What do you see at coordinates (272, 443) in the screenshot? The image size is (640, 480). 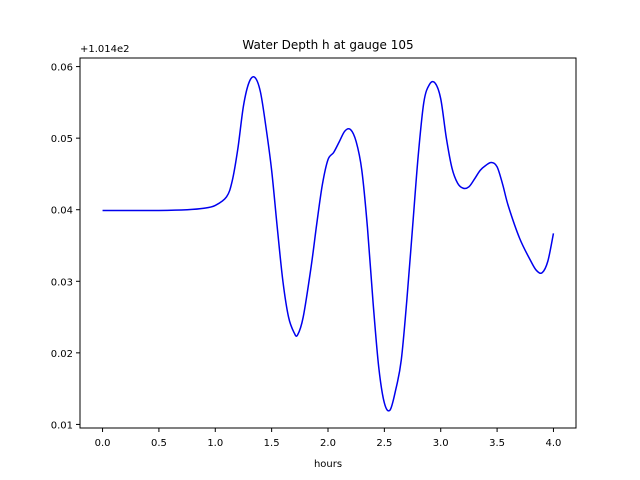 I see `x-tick-label: 1.5` at bounding box center [272, 443].